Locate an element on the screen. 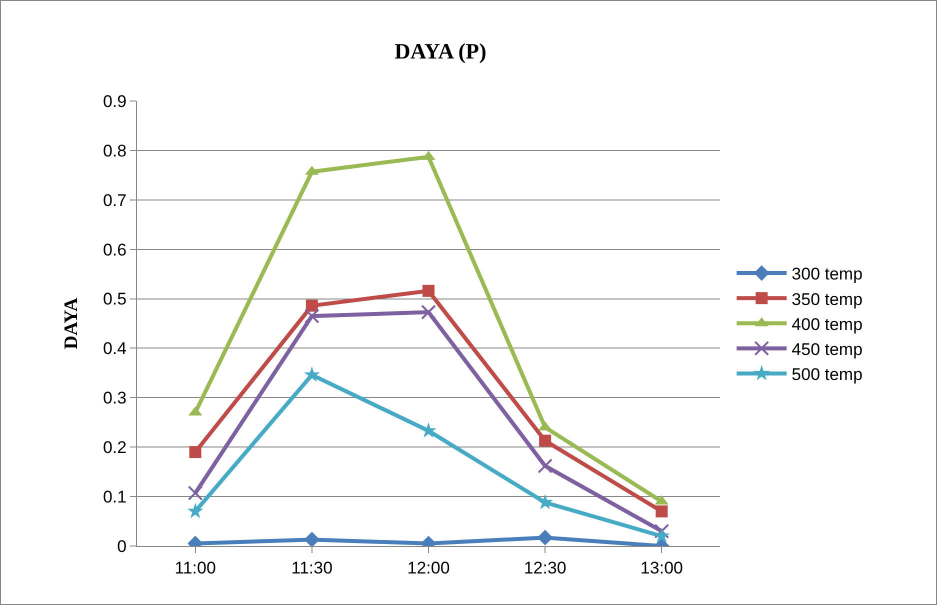  y-tick-label: 0.8 is located at coordinates (114, 150).